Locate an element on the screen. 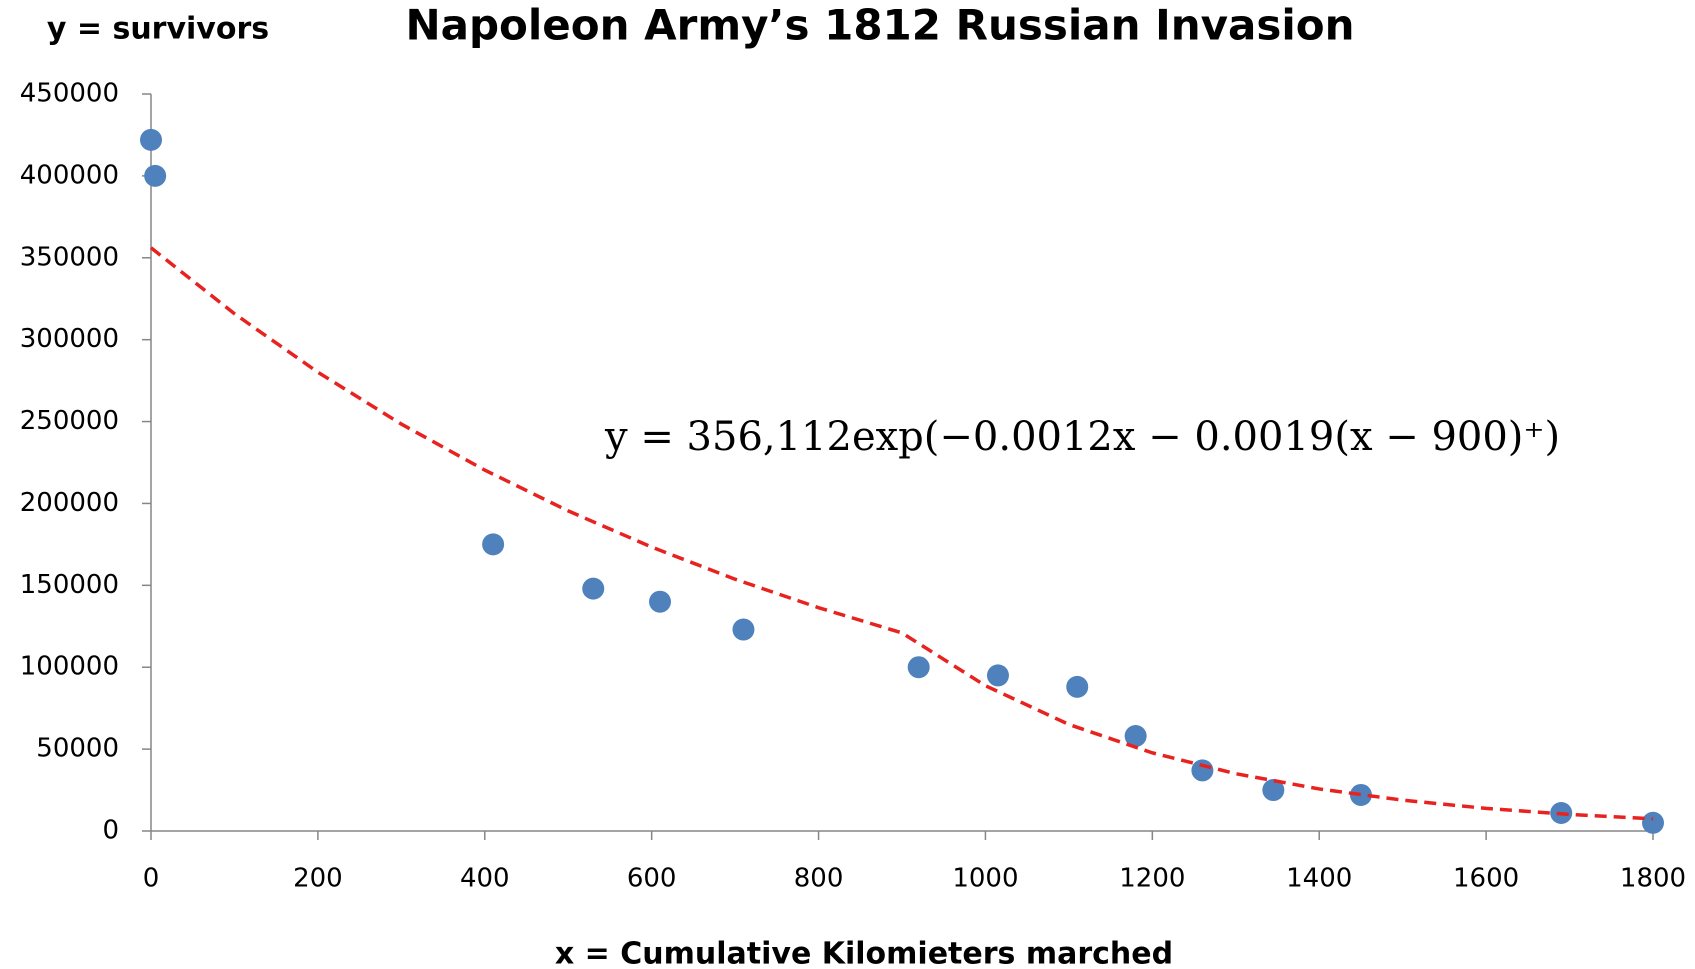  x-tick-label: 1800 is located at coordinates (1653, 879).